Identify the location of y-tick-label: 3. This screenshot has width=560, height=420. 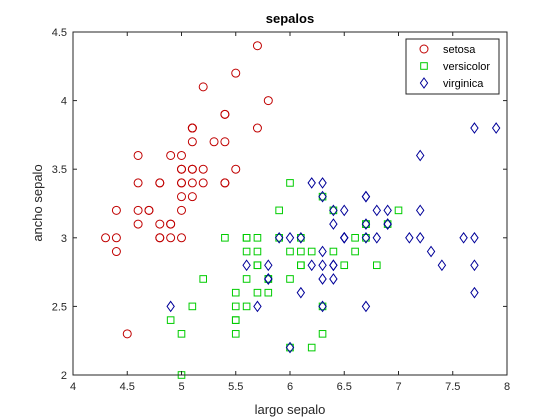
(64, 239).